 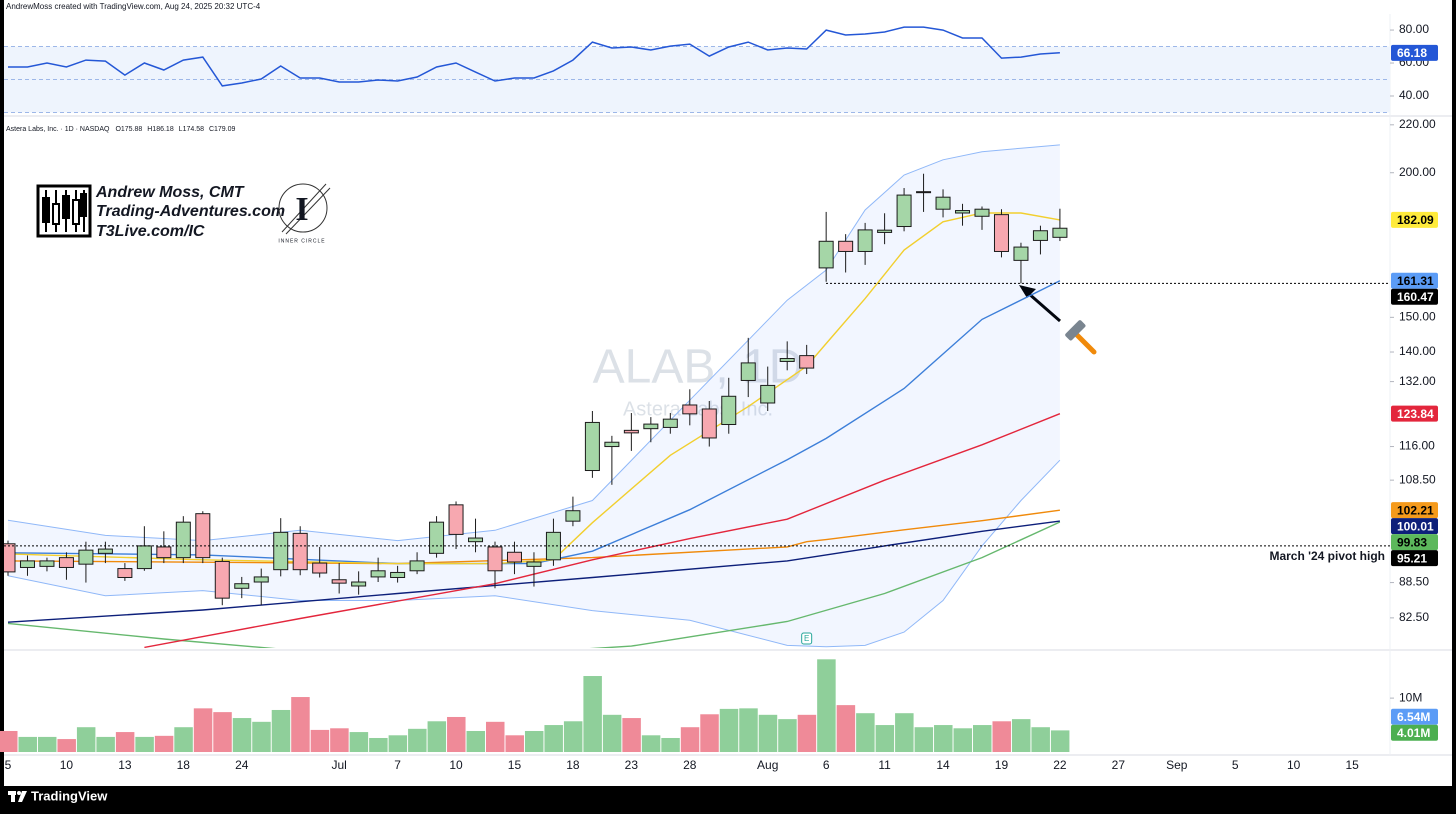 I want to click on rsi-line, so click(x=534, y=56).